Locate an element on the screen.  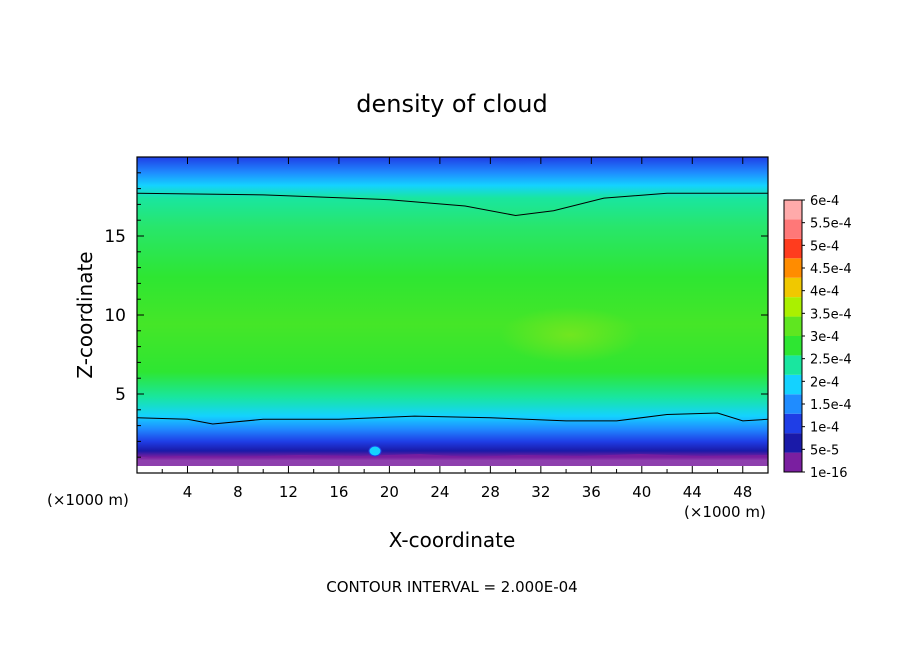
x-tick-label: 12 is located at coordinates (288, 492).